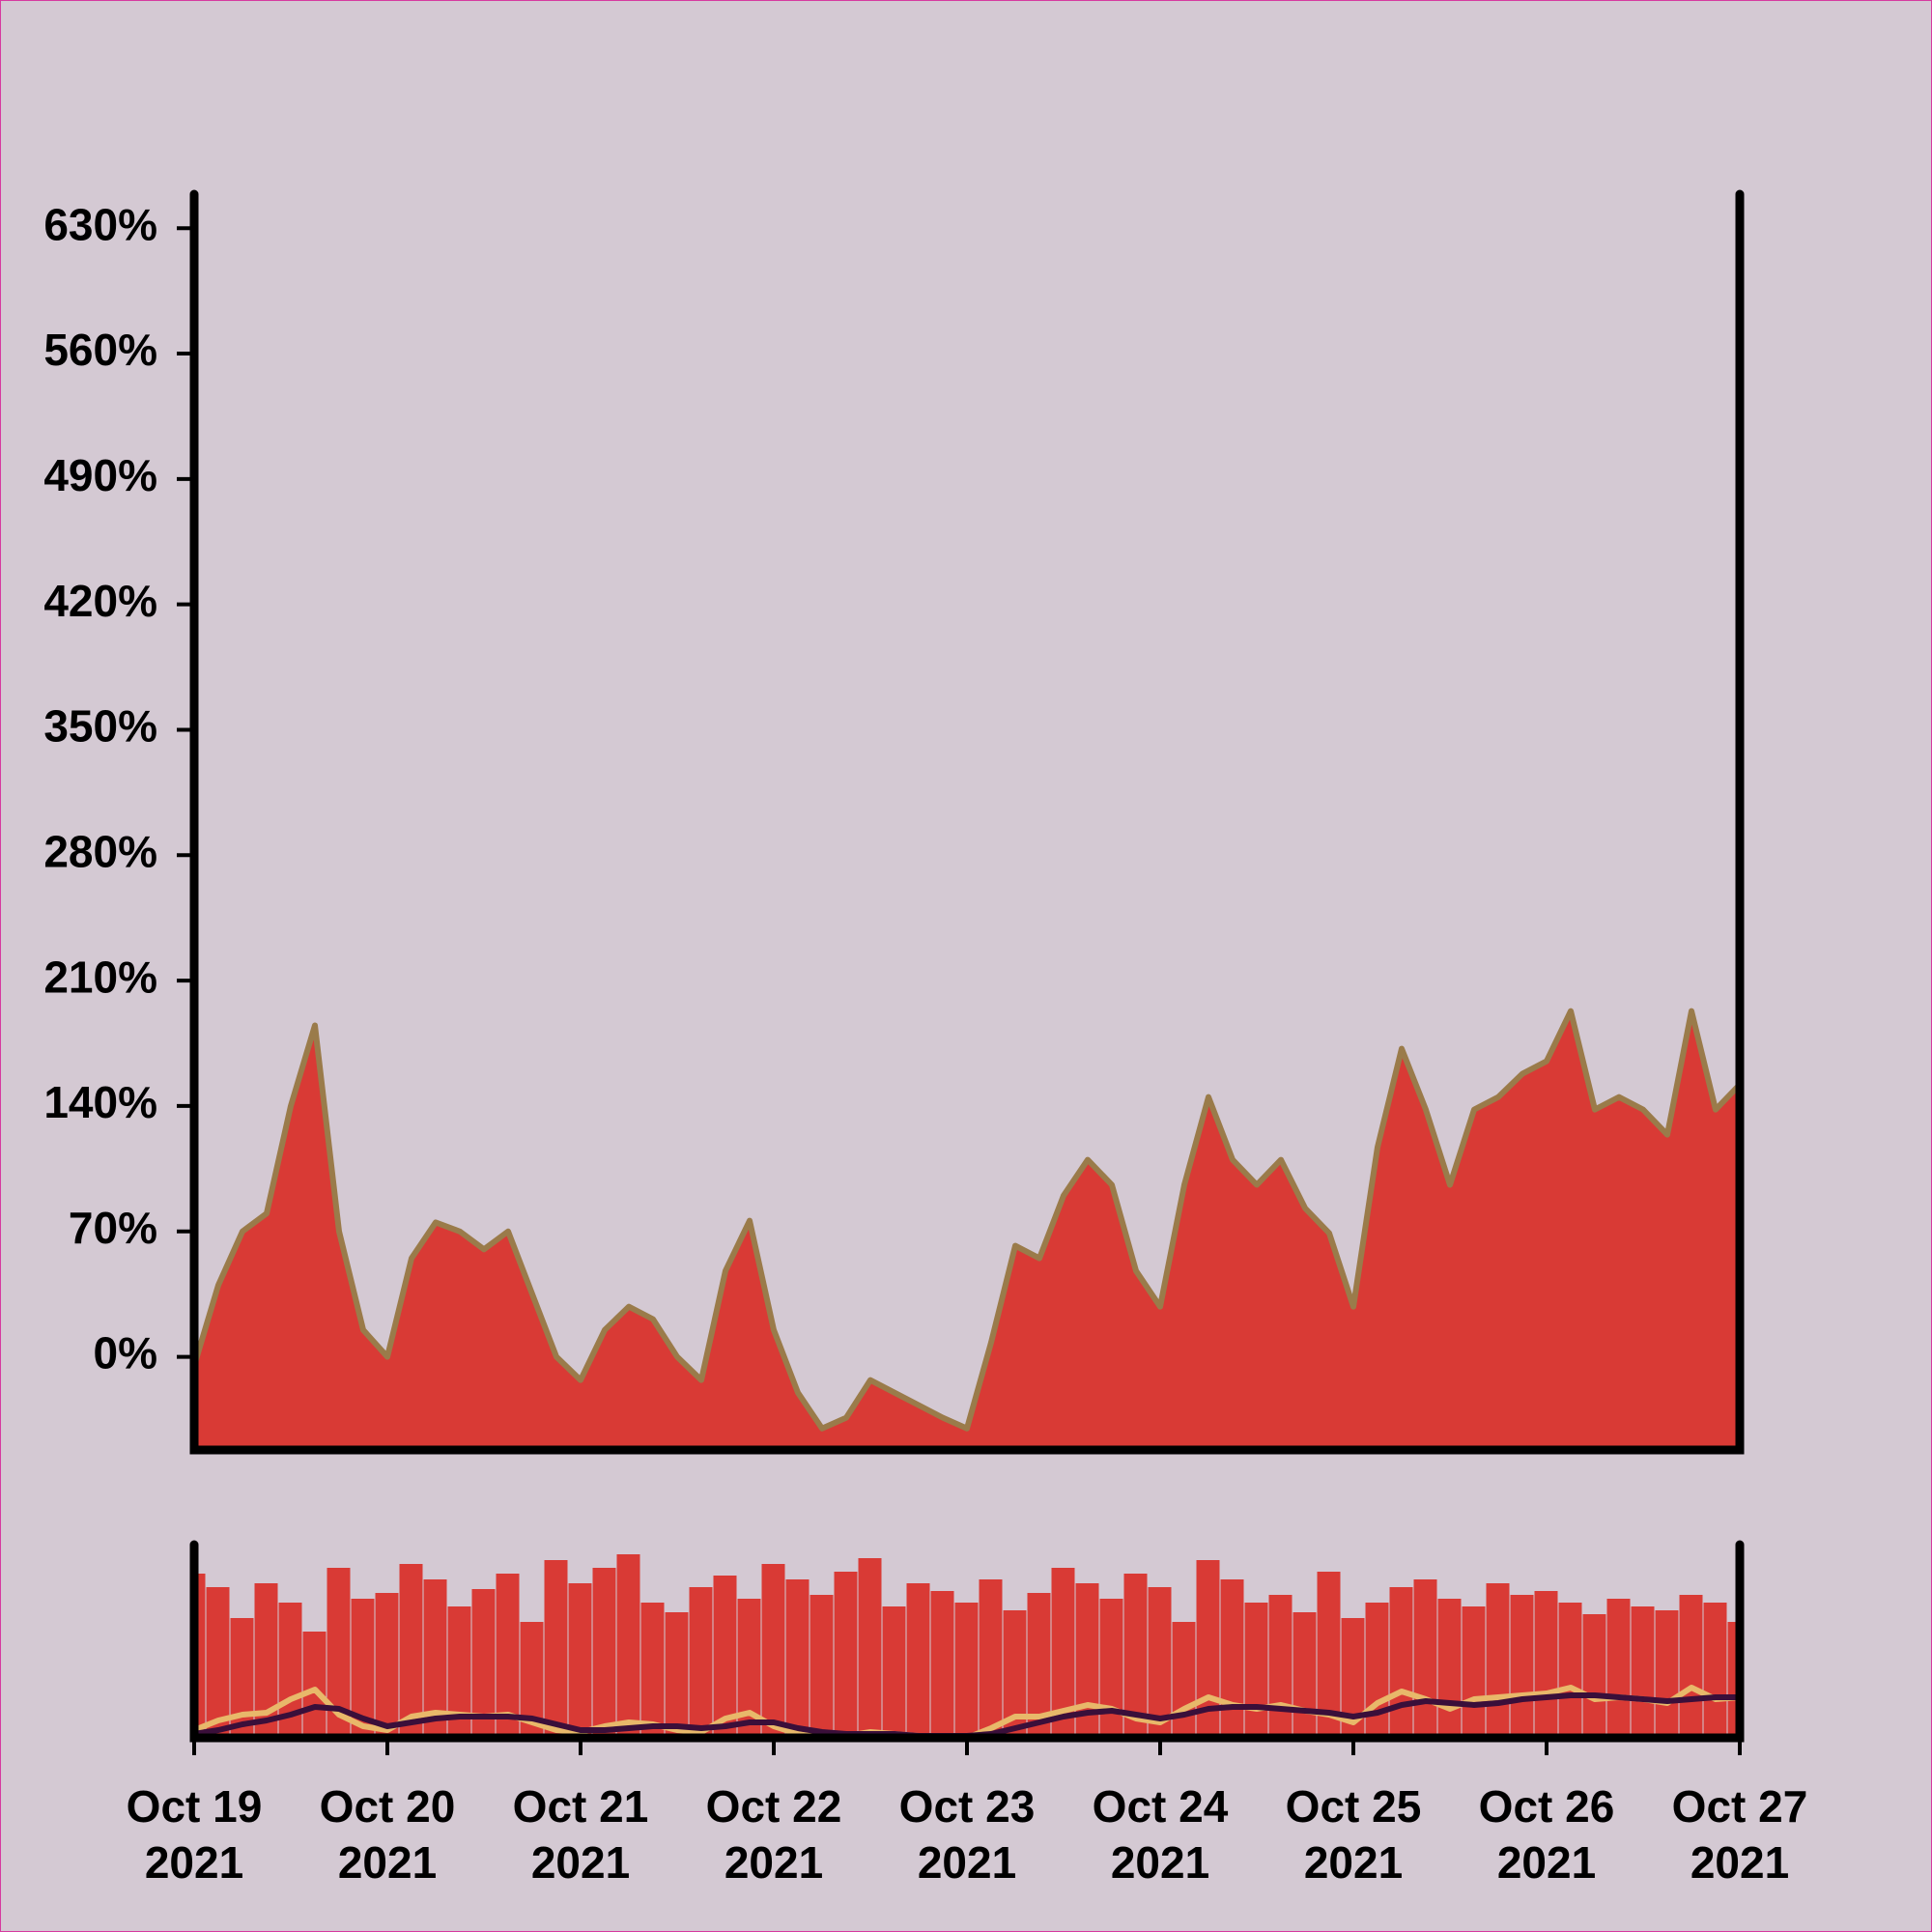  Describe the element at coordinates (100, 1102) in the screenshot. I see `y-tick-label: 140%` at that location.